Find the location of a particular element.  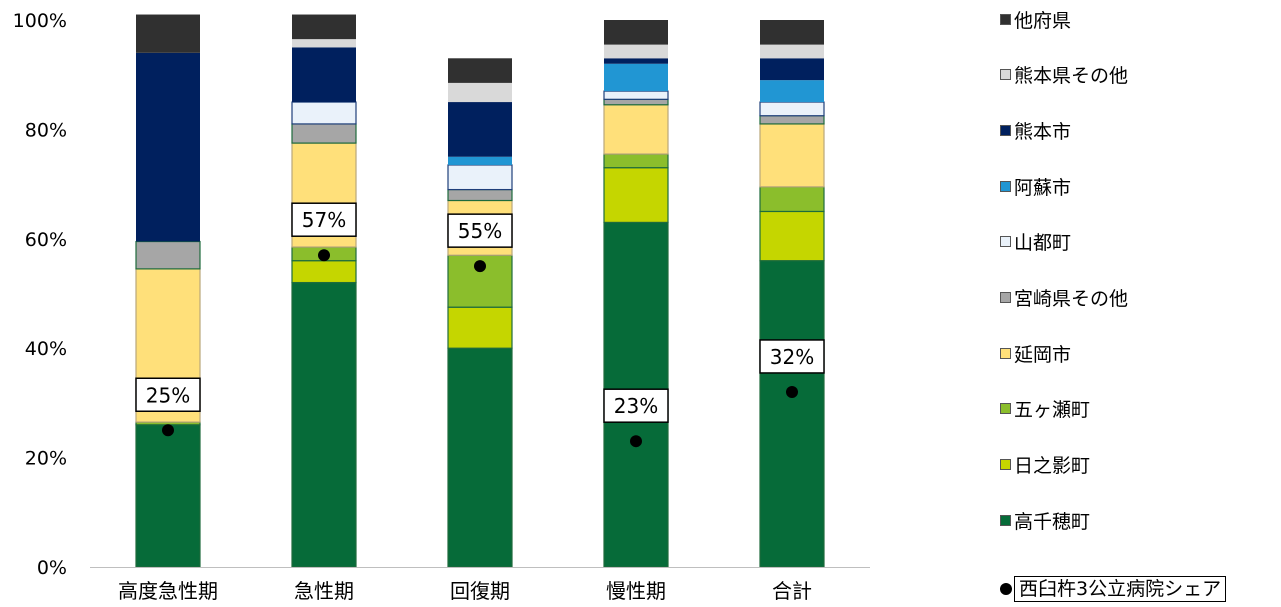

y-tick-label: 60% is located at coordinates (46, 240).